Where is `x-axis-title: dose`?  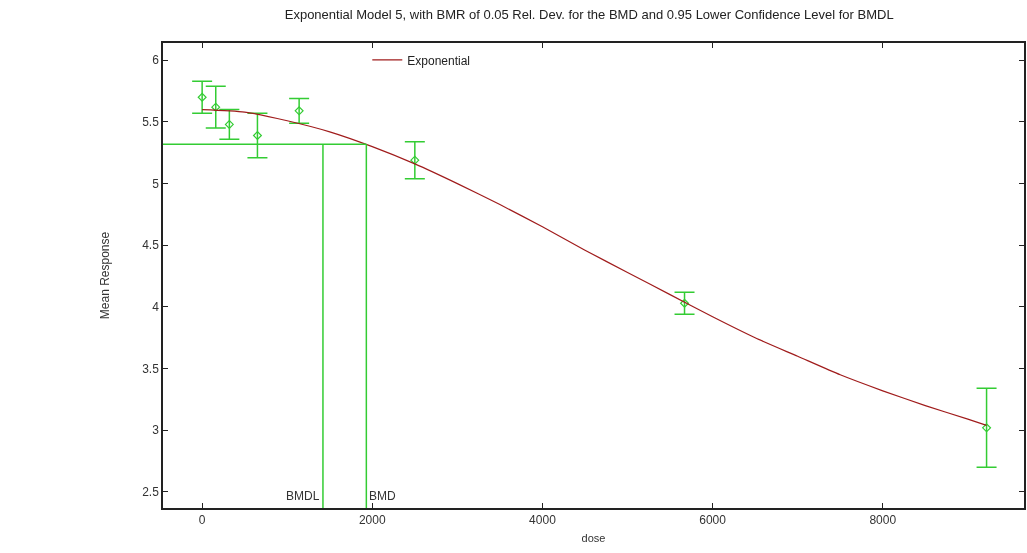 x-axis-title: dose is located at coordinates (593, 537).